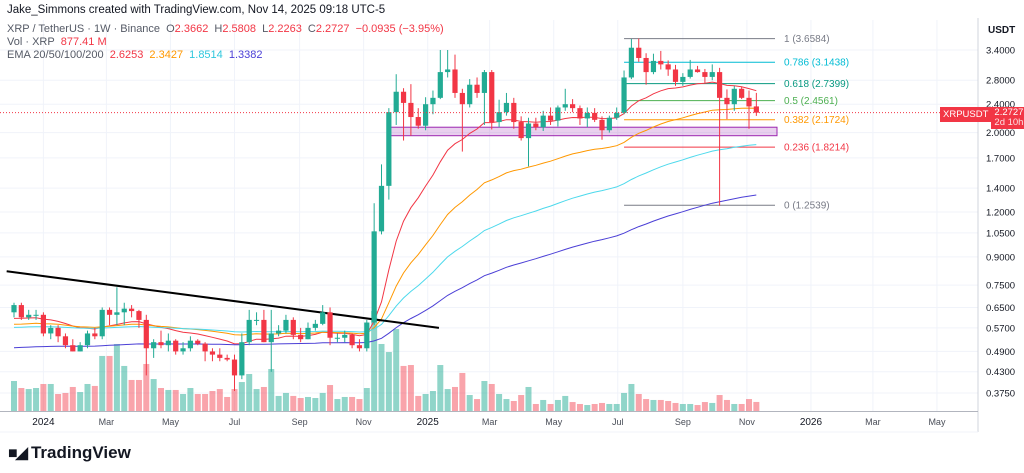 This screenshot has width=1024, height=473. I want to click on logo-text: TradingView, so click(80, 452).